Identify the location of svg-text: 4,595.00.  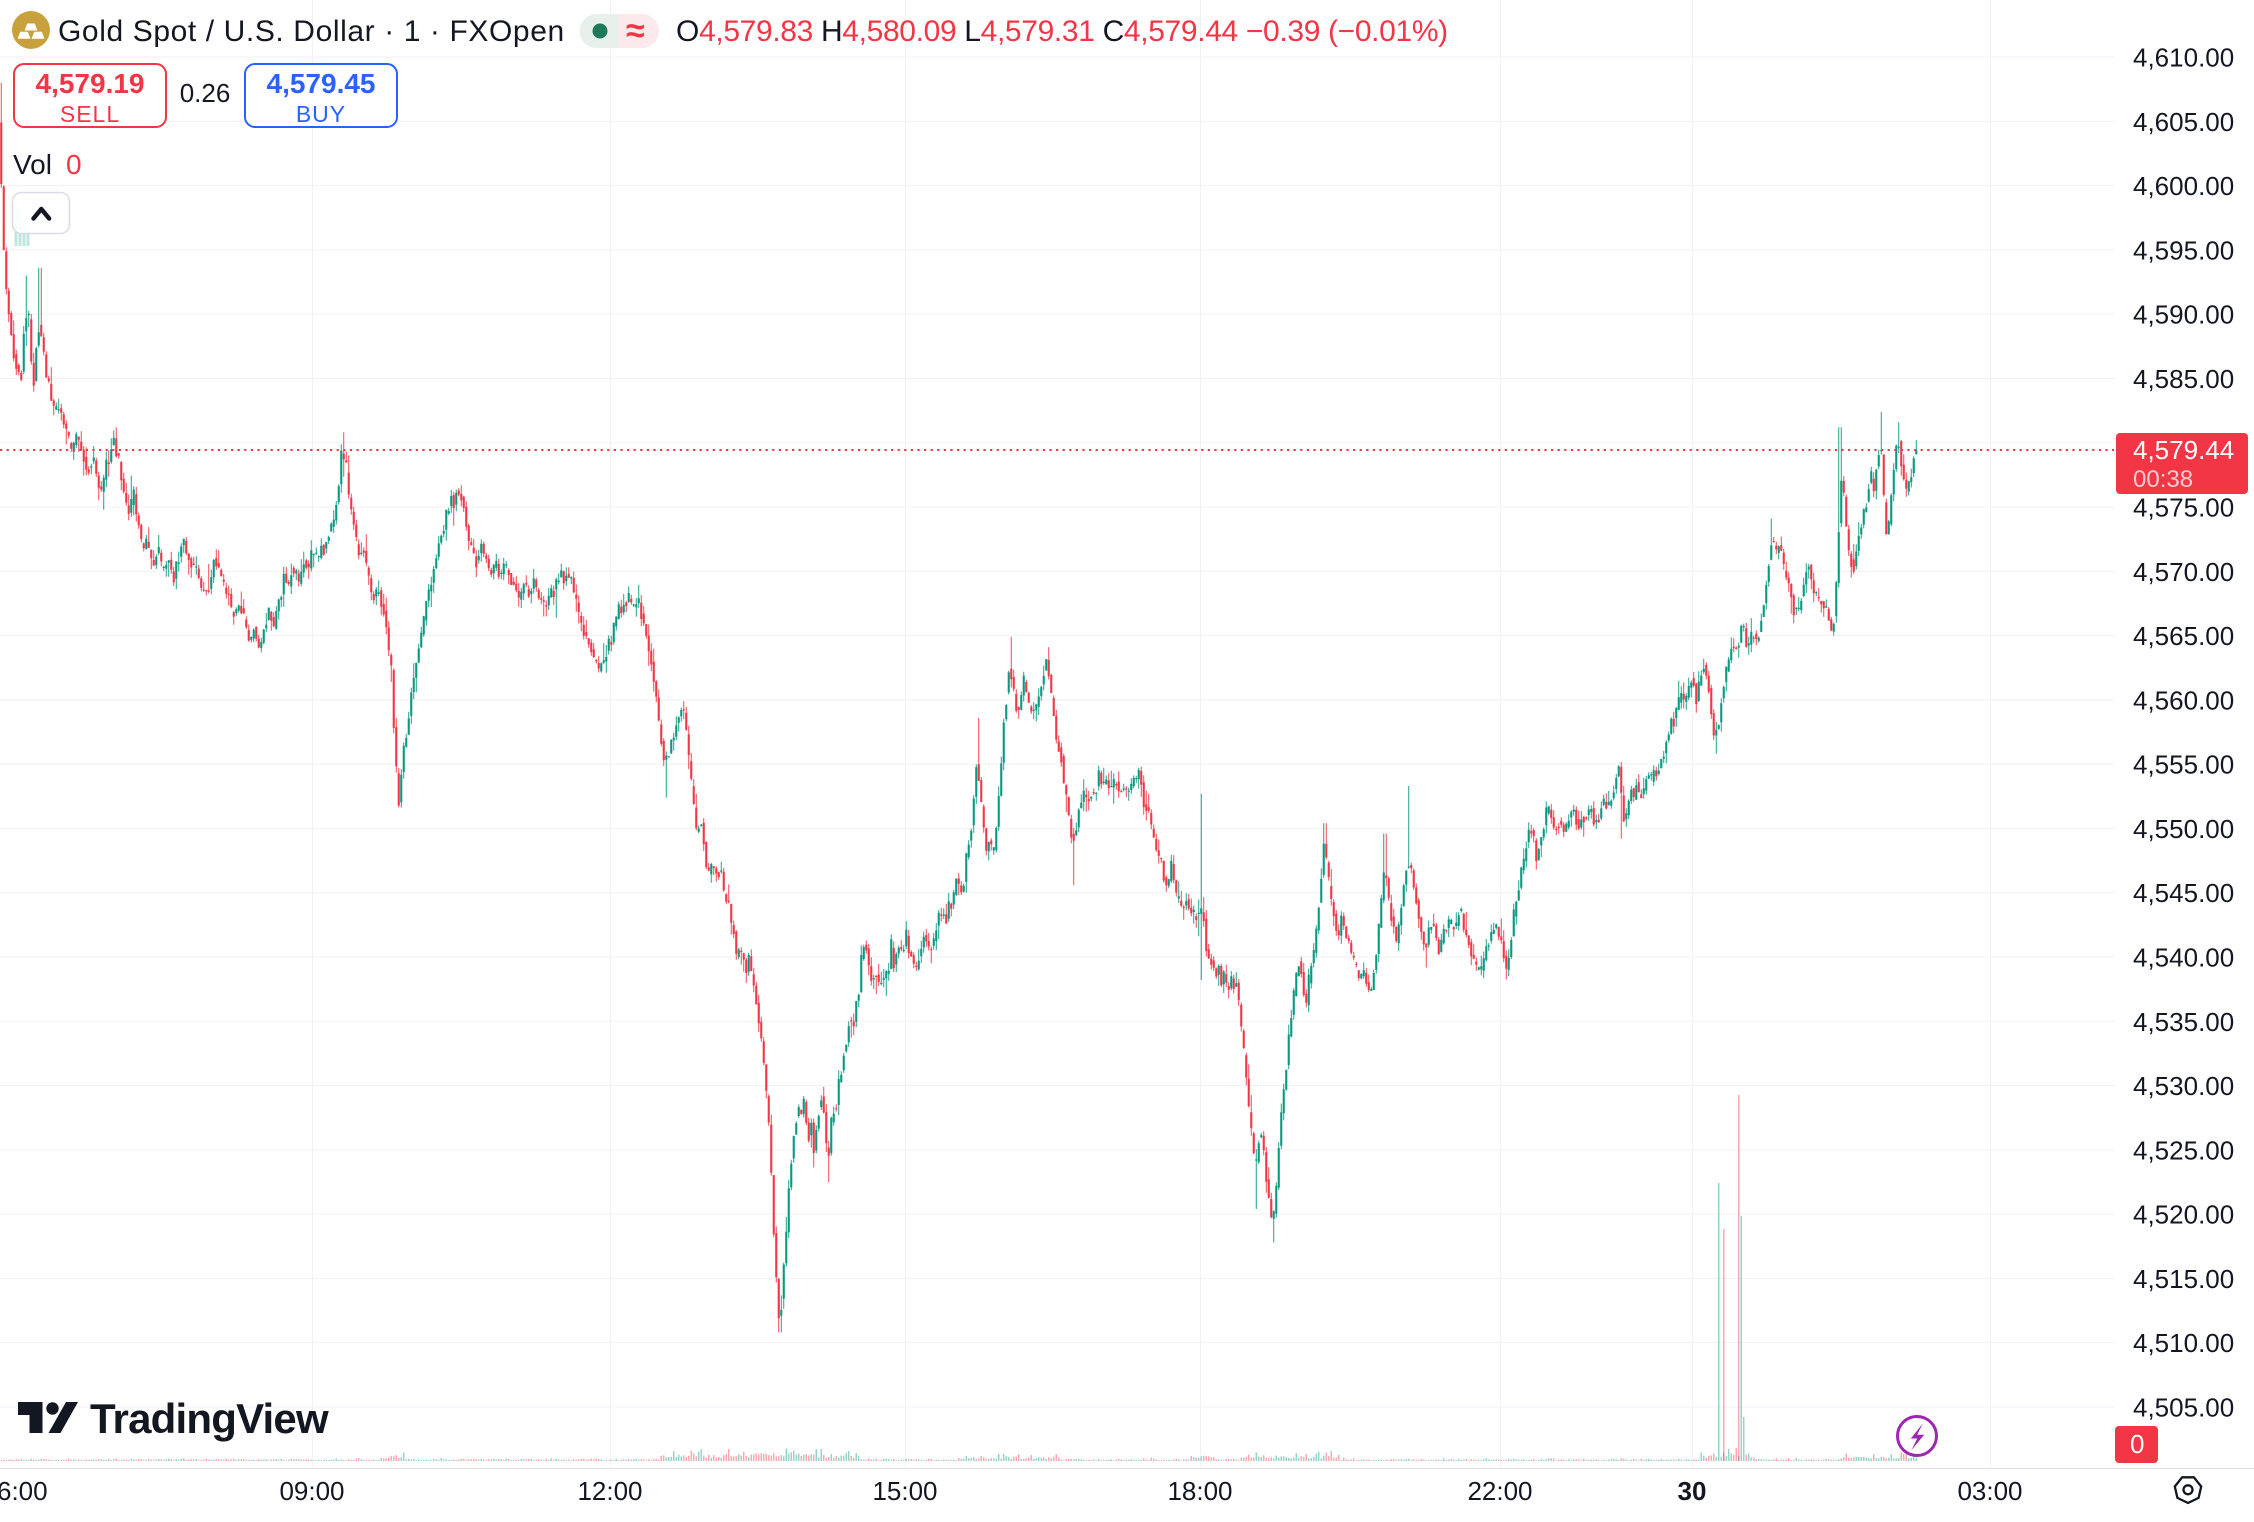
(2183, 250).